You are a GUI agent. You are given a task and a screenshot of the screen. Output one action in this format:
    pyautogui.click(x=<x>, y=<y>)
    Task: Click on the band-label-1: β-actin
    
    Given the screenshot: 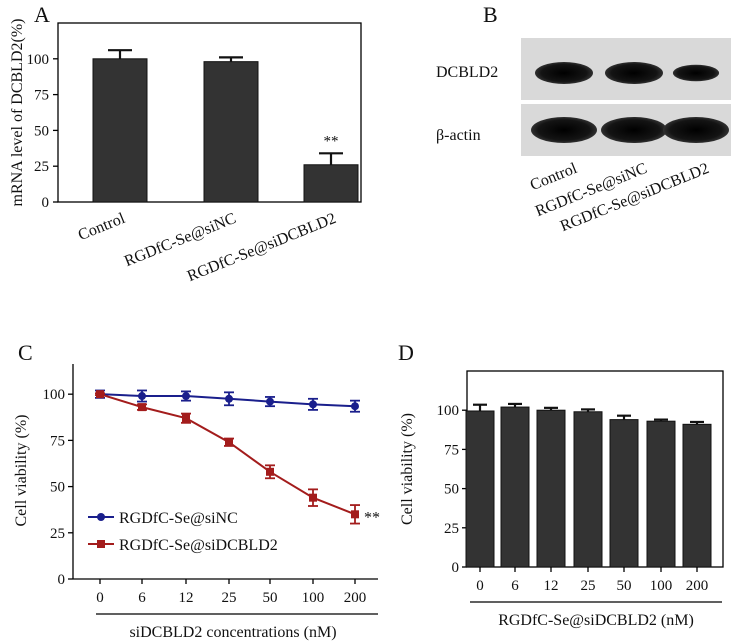 What is the action you would take?
    pyautogui.click(x=458, y=135)
    